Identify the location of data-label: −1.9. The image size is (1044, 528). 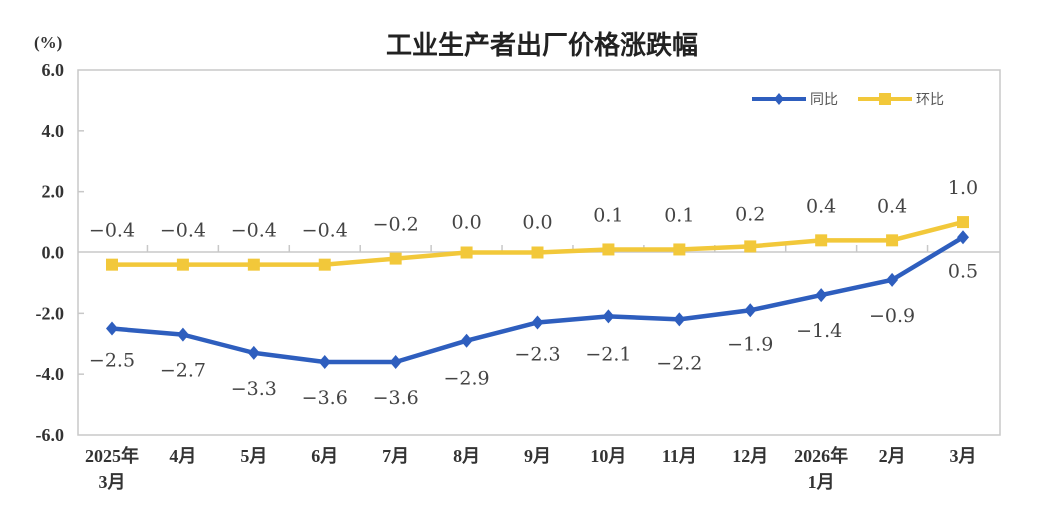
(750, 344).